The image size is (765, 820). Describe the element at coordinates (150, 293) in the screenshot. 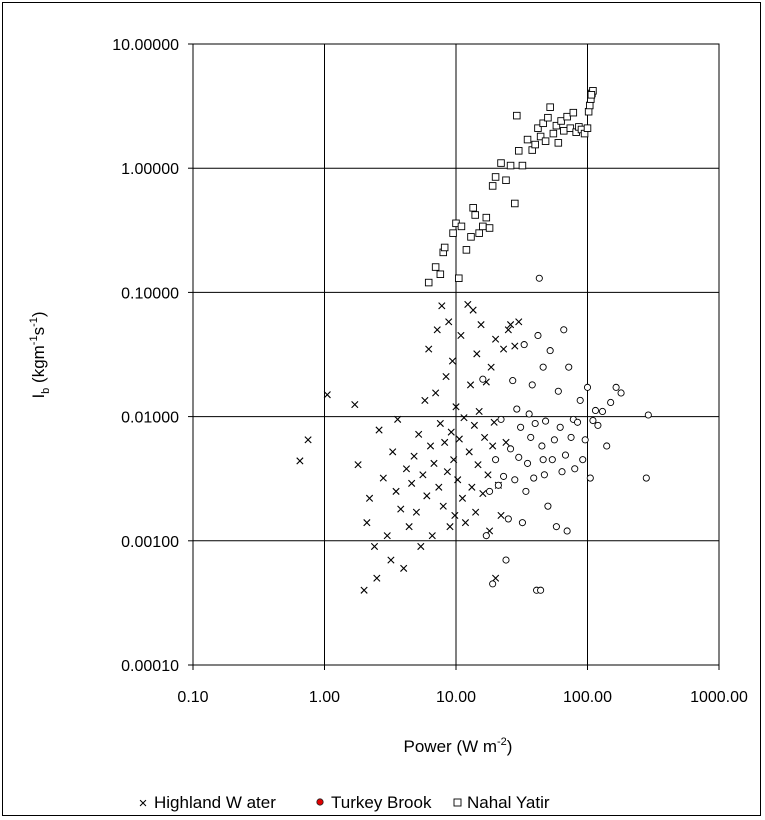

I see `y-tick-label: 0.10000` at that location.